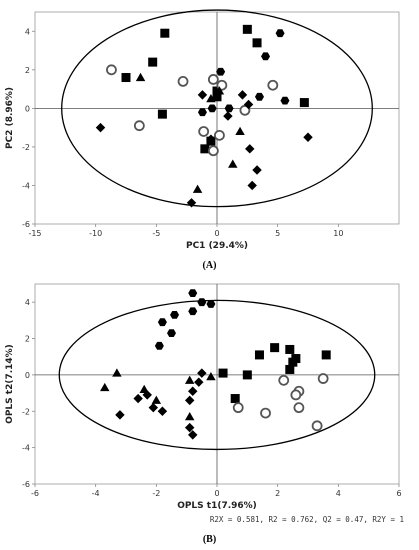 This screenshot has height=550, width=419. I want to click on x-axis-label: PC1 (29.4%), so click(217, 246).